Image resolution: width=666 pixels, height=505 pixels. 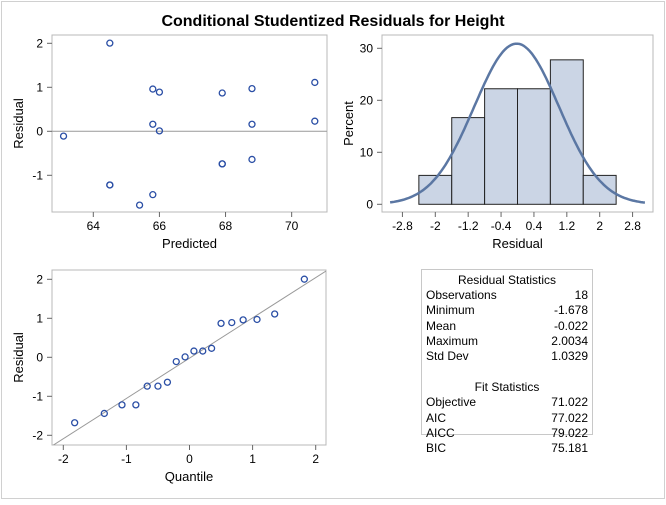 I want to click on x-tick-label: 66, so click(x=160, y=226).